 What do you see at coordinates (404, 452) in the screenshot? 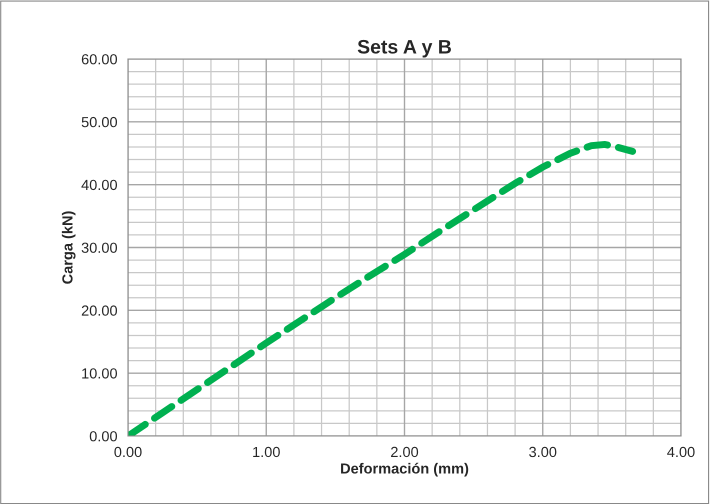
I see `x-tick-label: 2.00` at bounding box center [404, 452].